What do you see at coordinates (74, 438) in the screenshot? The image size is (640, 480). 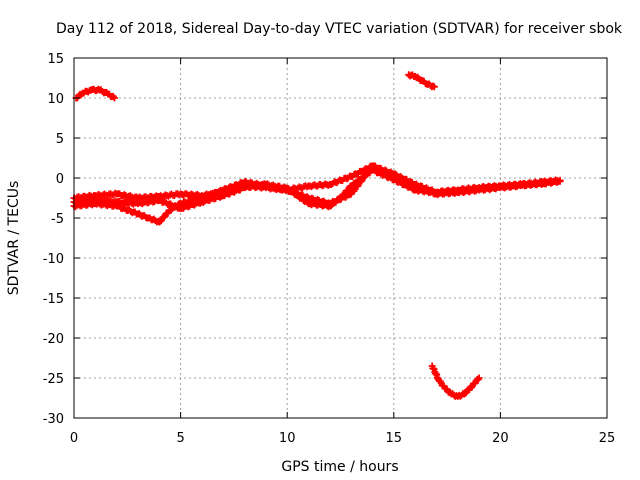 I see `x-tick-label: 0` at bounding box center [74, 438].